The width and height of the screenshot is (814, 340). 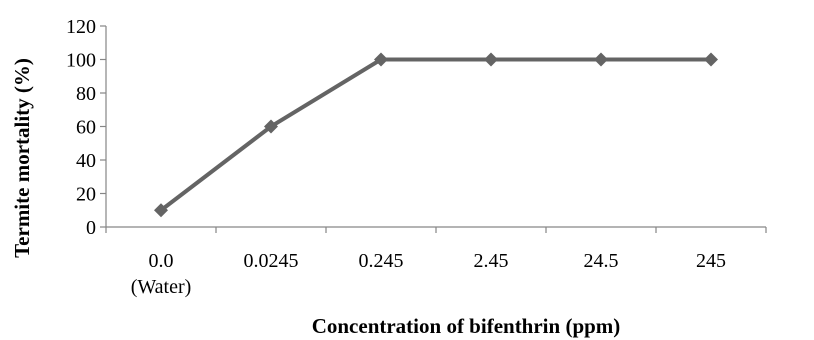 What do you see at coordinates (711, 261) in the screenshot?
I see `x-tick-label: 245` at bounding box center [711, 261].